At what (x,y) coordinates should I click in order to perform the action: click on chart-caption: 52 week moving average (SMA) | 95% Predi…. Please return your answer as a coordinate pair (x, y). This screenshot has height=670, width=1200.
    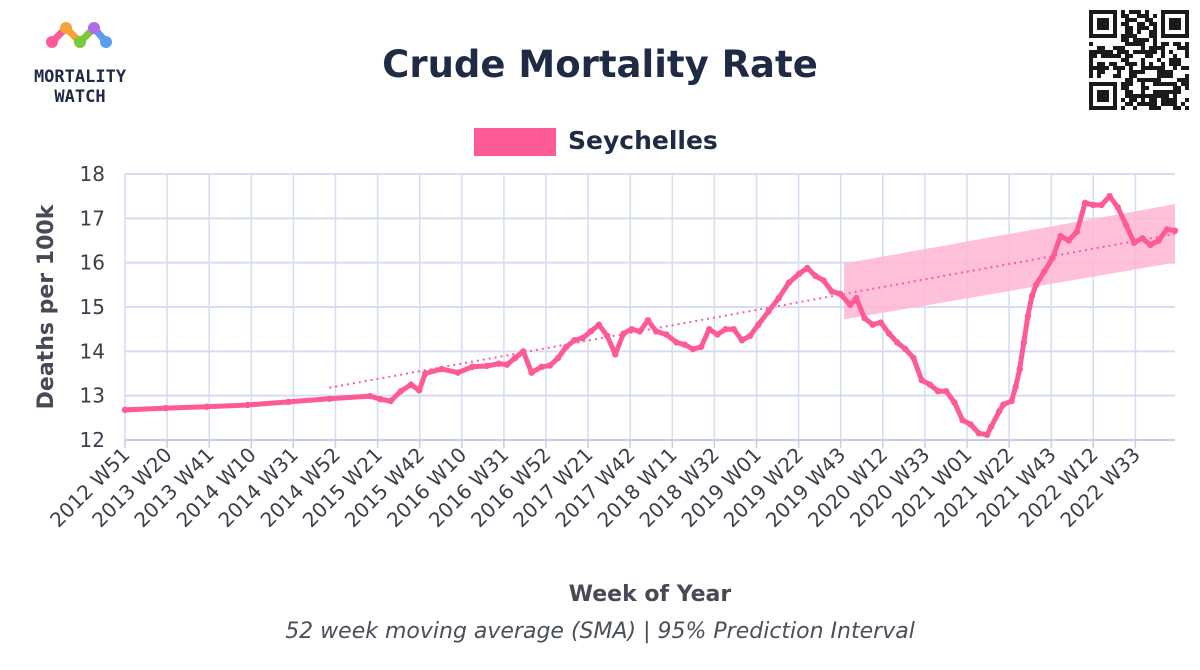
    Looking at the image, I should click on (600, 631).